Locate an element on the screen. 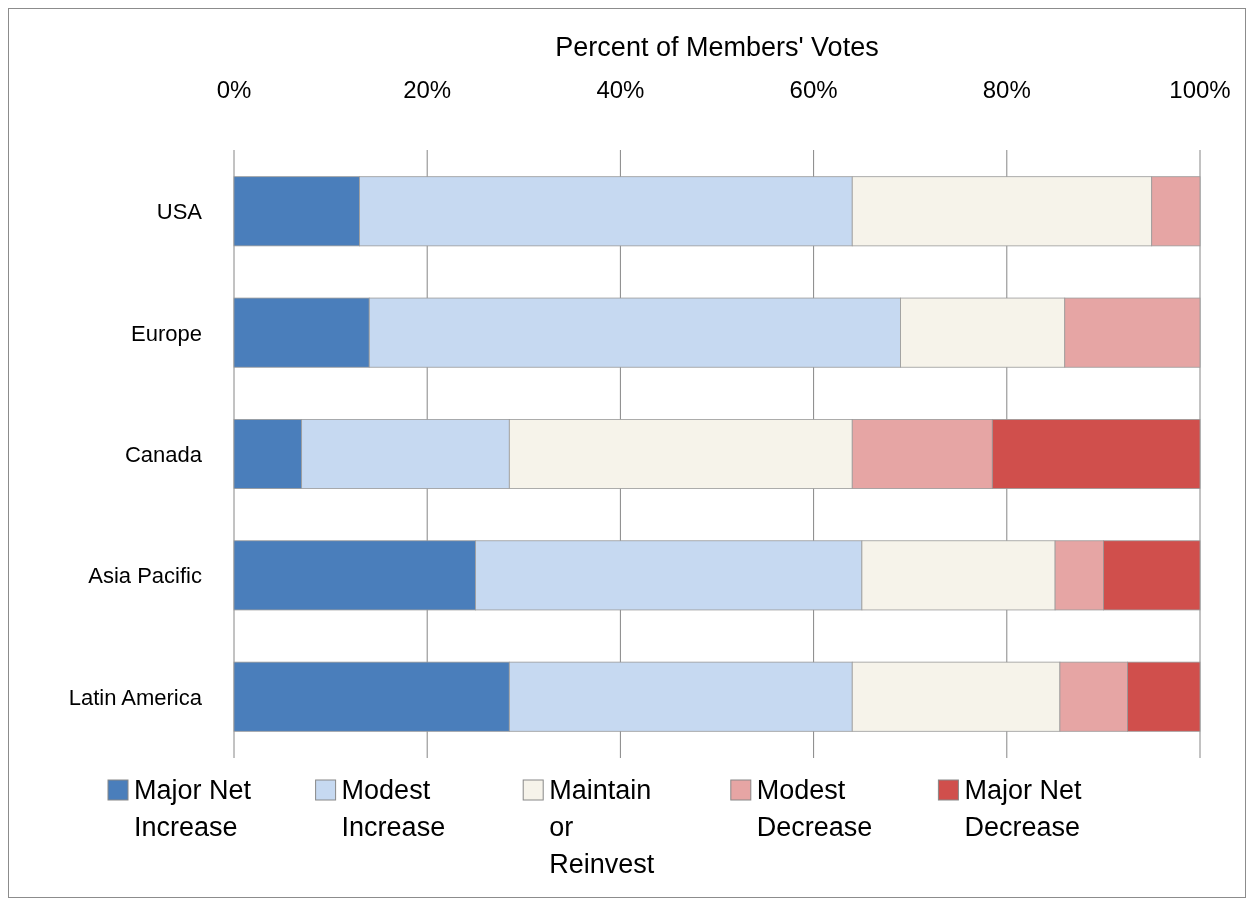 The width and height of the screenshot is (1254, 906). y-tick-label: Asia Pacific is located at coordinates (145, 576).